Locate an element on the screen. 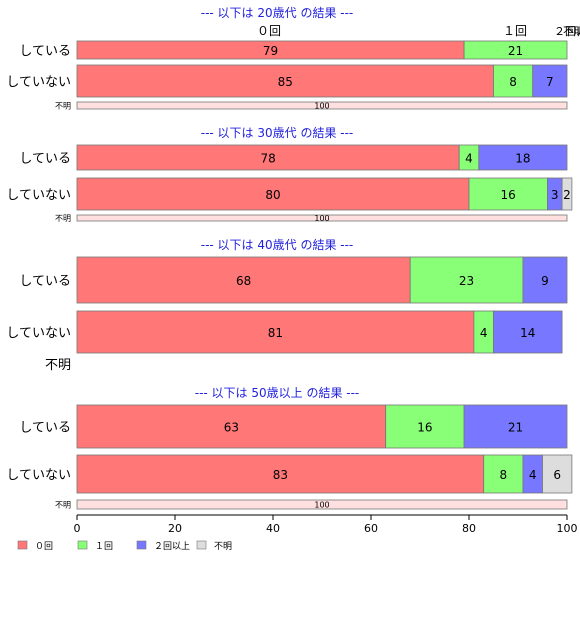 Image resolution: width=580 pixels, height=636 pixels. x-tick-label: 60 is located at coordinates (371, 528).